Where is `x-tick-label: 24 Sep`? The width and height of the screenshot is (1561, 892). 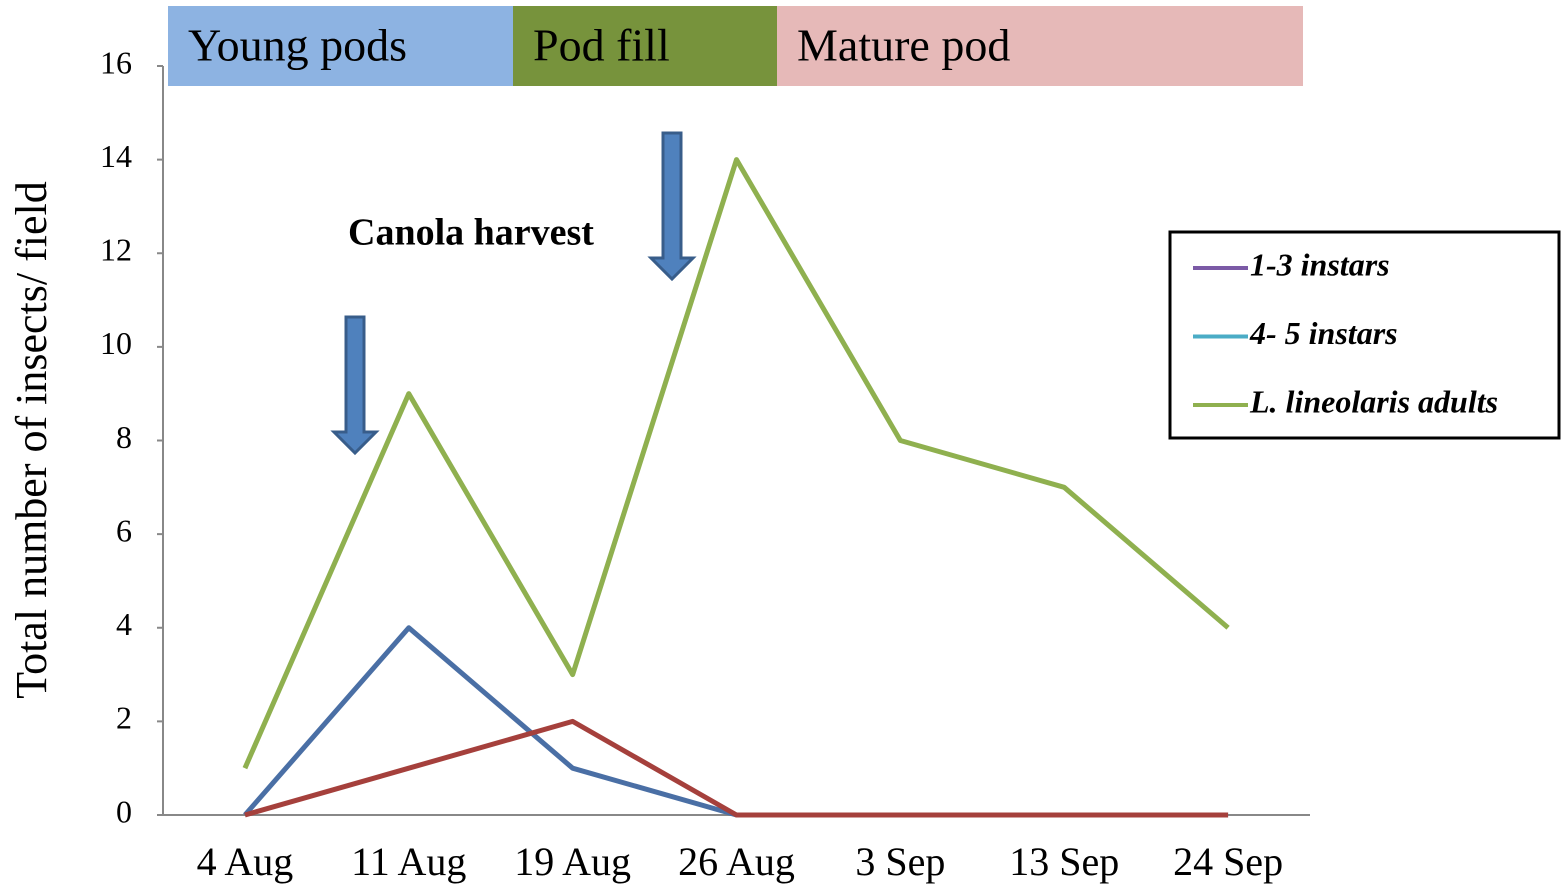
x-tick-label: 24 Sep is located at coordinates (1228, 861).